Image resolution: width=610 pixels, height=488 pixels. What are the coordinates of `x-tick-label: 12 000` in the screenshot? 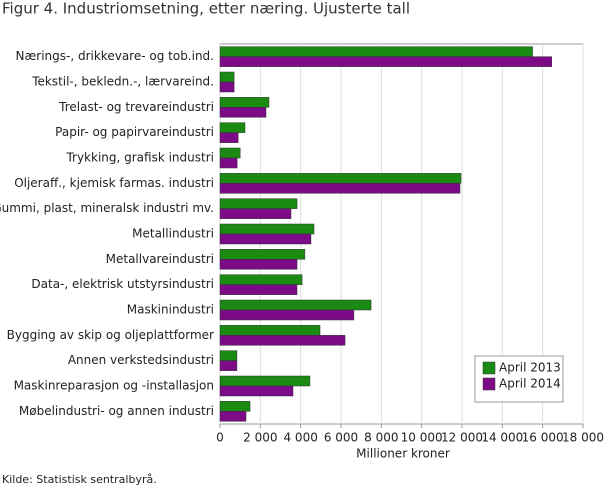 It's located at (462, 438).